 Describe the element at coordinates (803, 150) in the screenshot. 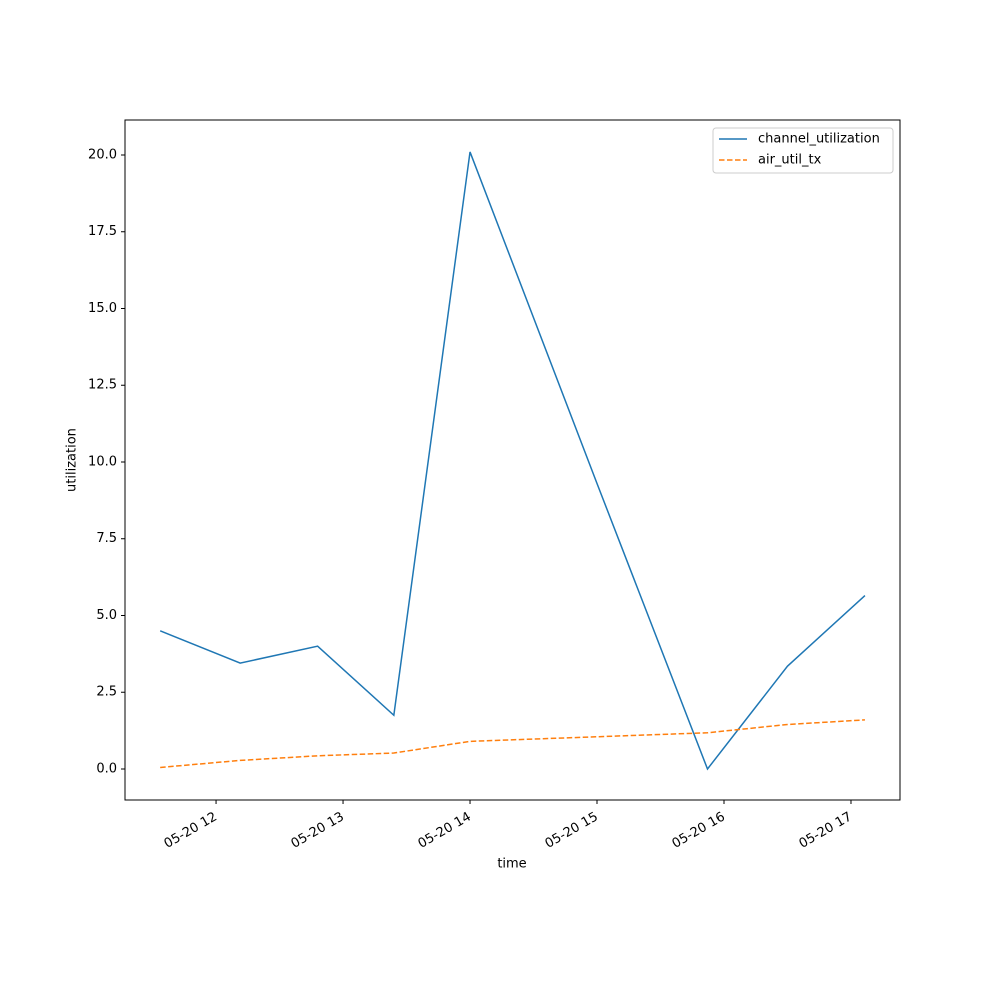

I see `legend-box` at that location.